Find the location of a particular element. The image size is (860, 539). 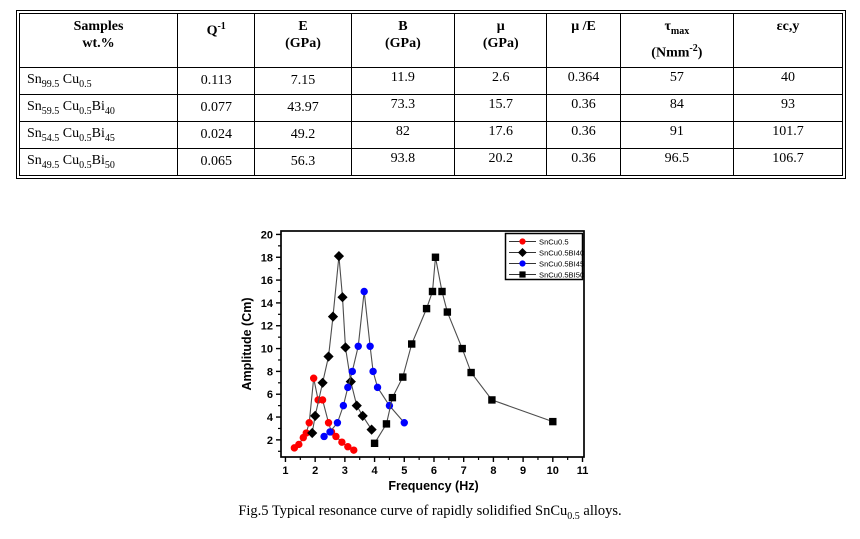

value-cell: 49.2 is located at coordinates (303, 134).